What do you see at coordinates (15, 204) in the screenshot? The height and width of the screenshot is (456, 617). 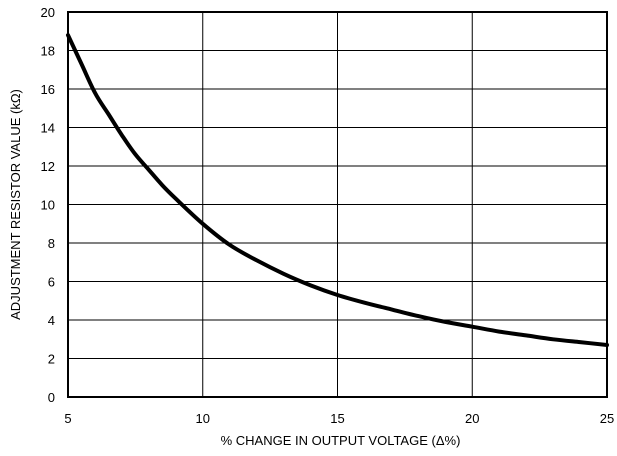 I see `y-axis-label: ADJUSTMENT RESISTOR VALUE (kΩ)` at bounding box center [15, 204].